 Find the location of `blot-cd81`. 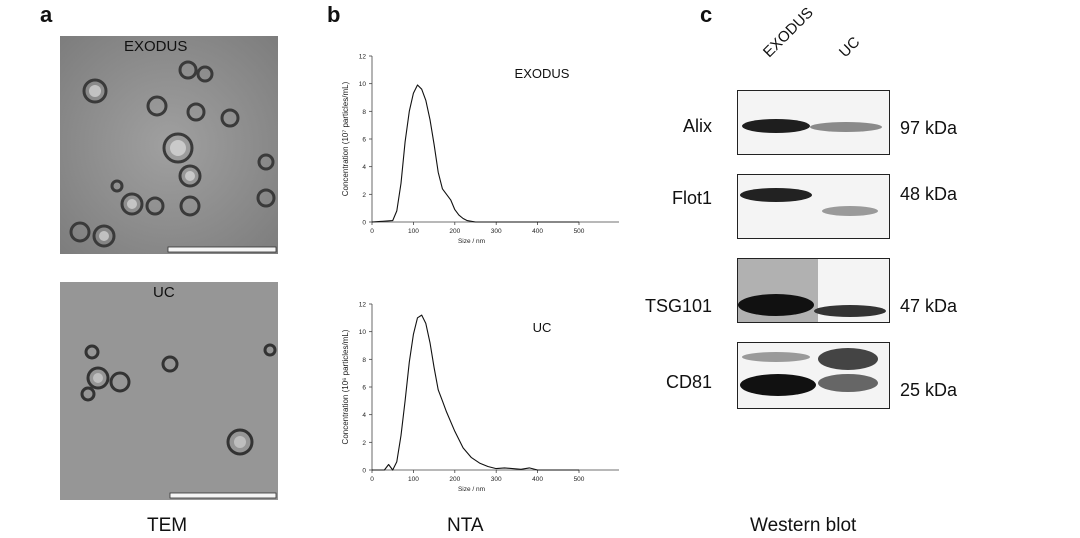

blot-cd81 is located at coordinates (813, 375).